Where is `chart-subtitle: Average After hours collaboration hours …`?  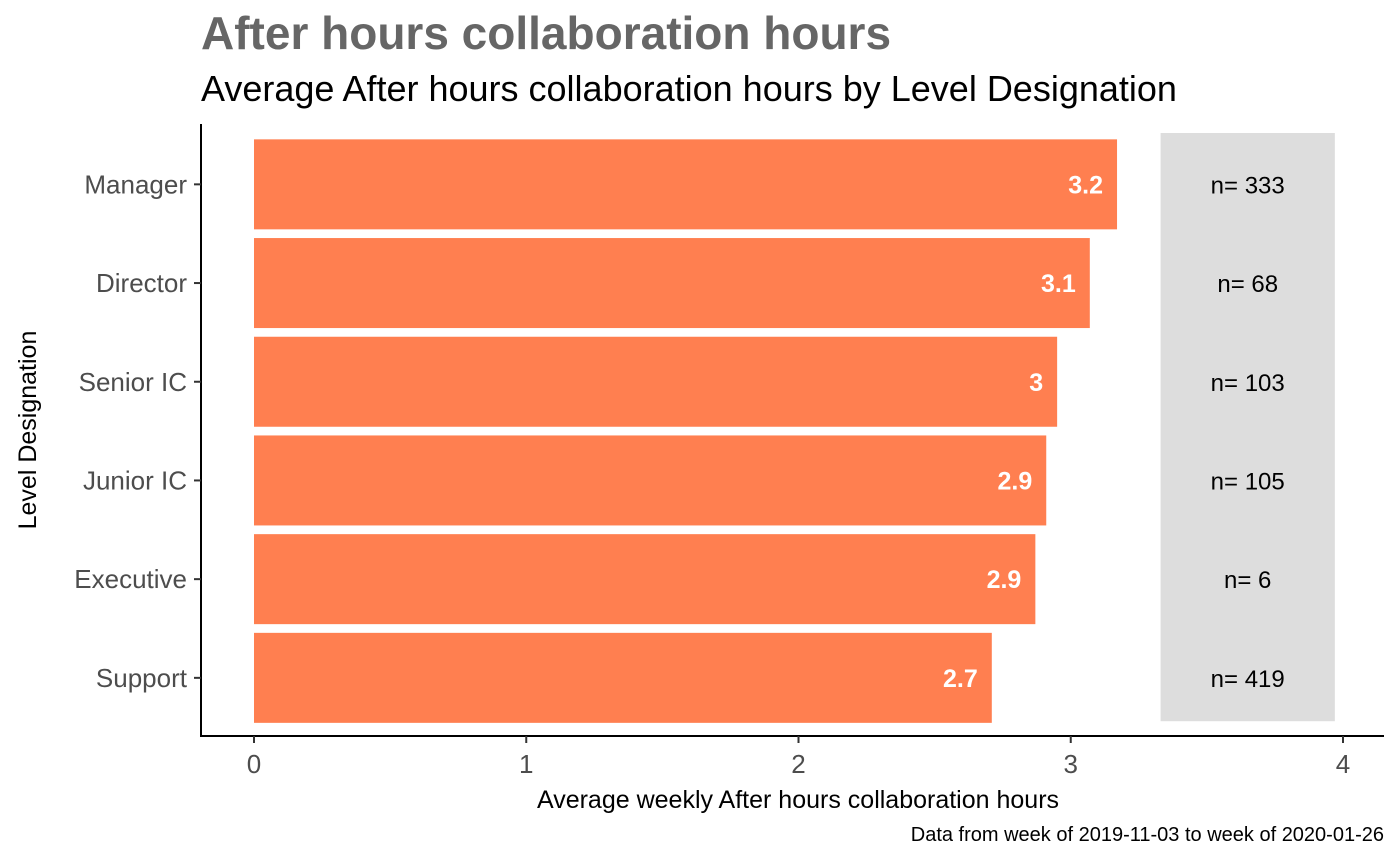
chart-subtitle: Average After hours collaboration hours … is located at coordinates (689, 88).